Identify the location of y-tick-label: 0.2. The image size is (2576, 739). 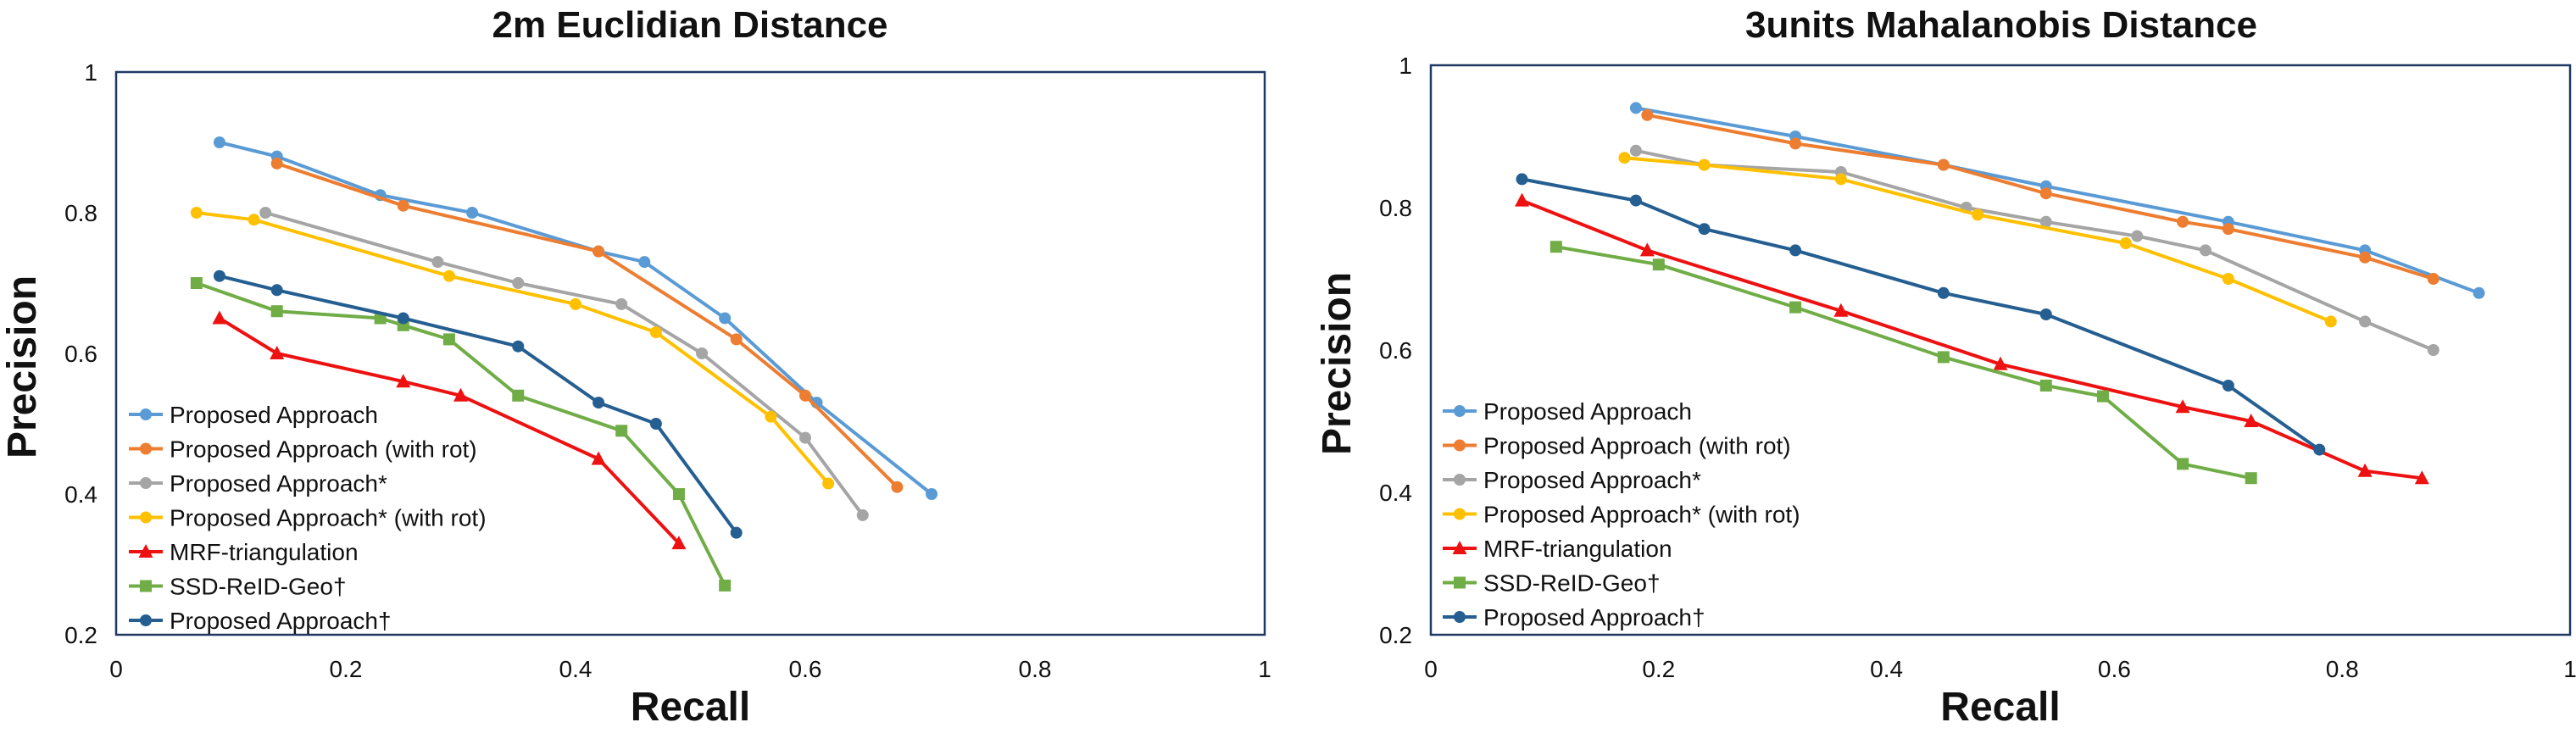
(1395, 635).